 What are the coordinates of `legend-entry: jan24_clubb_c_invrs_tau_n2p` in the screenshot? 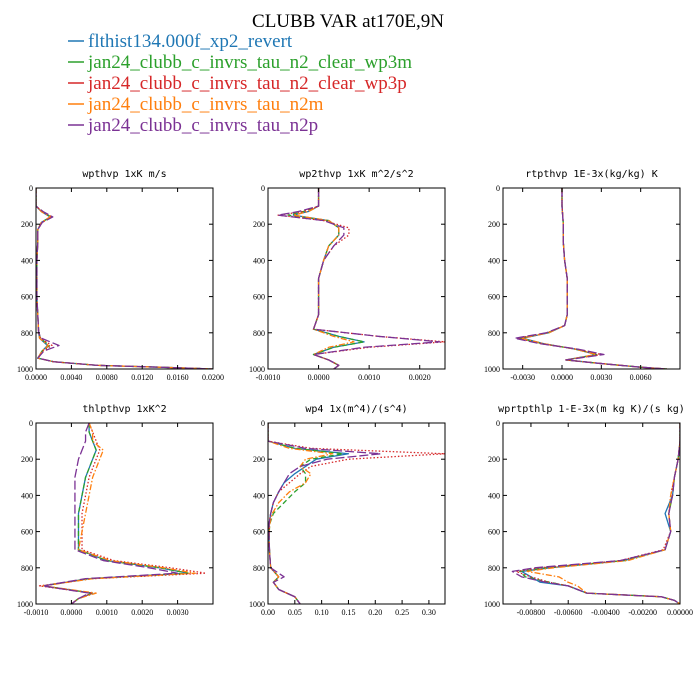 It's located at (193, 125).